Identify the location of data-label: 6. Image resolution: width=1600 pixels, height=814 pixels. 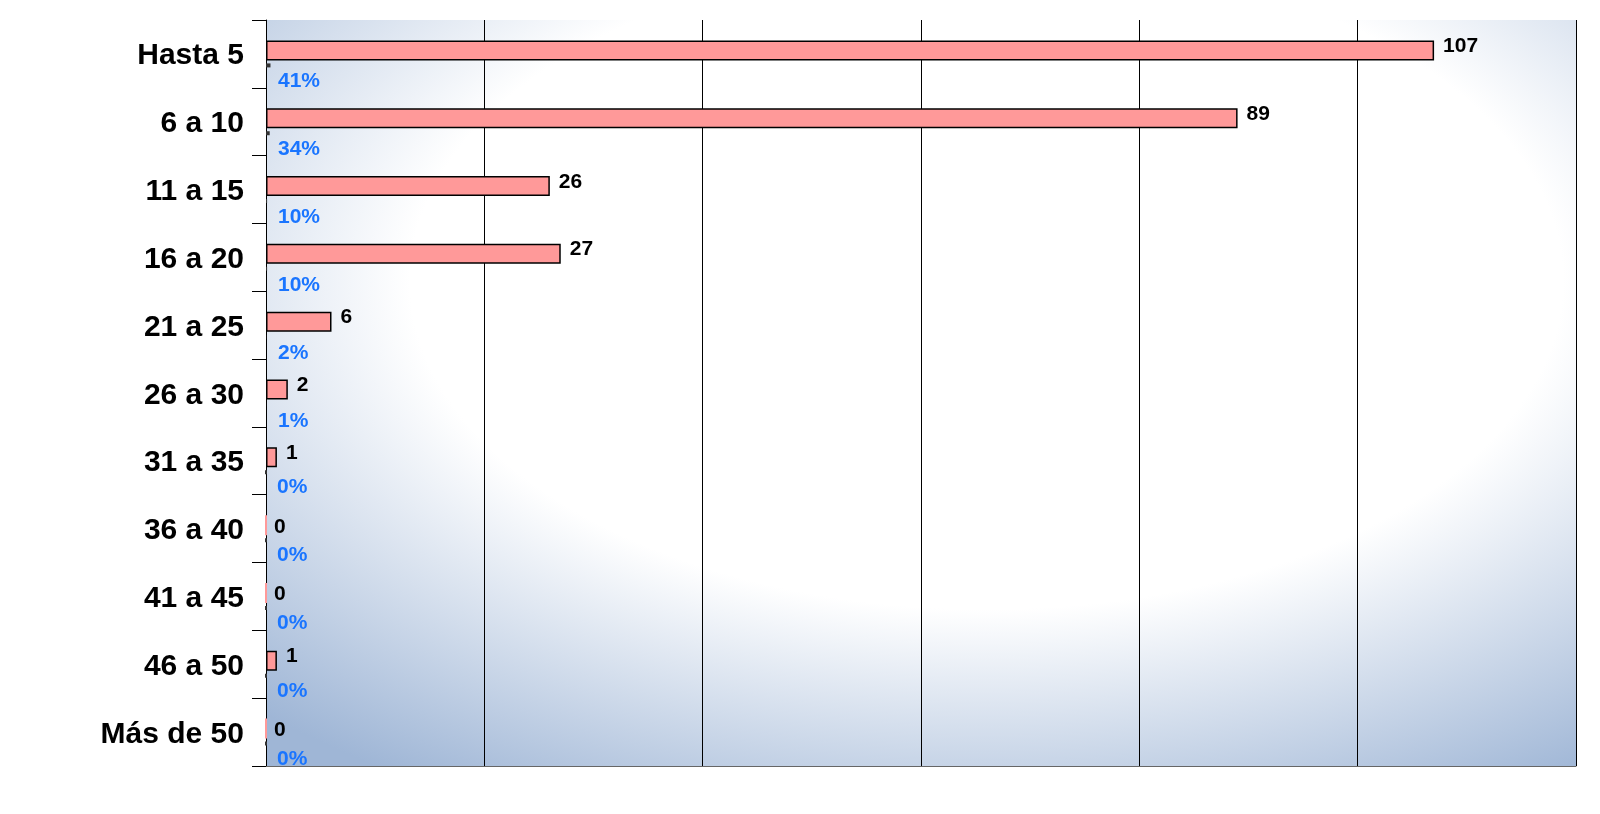
(346, 316).